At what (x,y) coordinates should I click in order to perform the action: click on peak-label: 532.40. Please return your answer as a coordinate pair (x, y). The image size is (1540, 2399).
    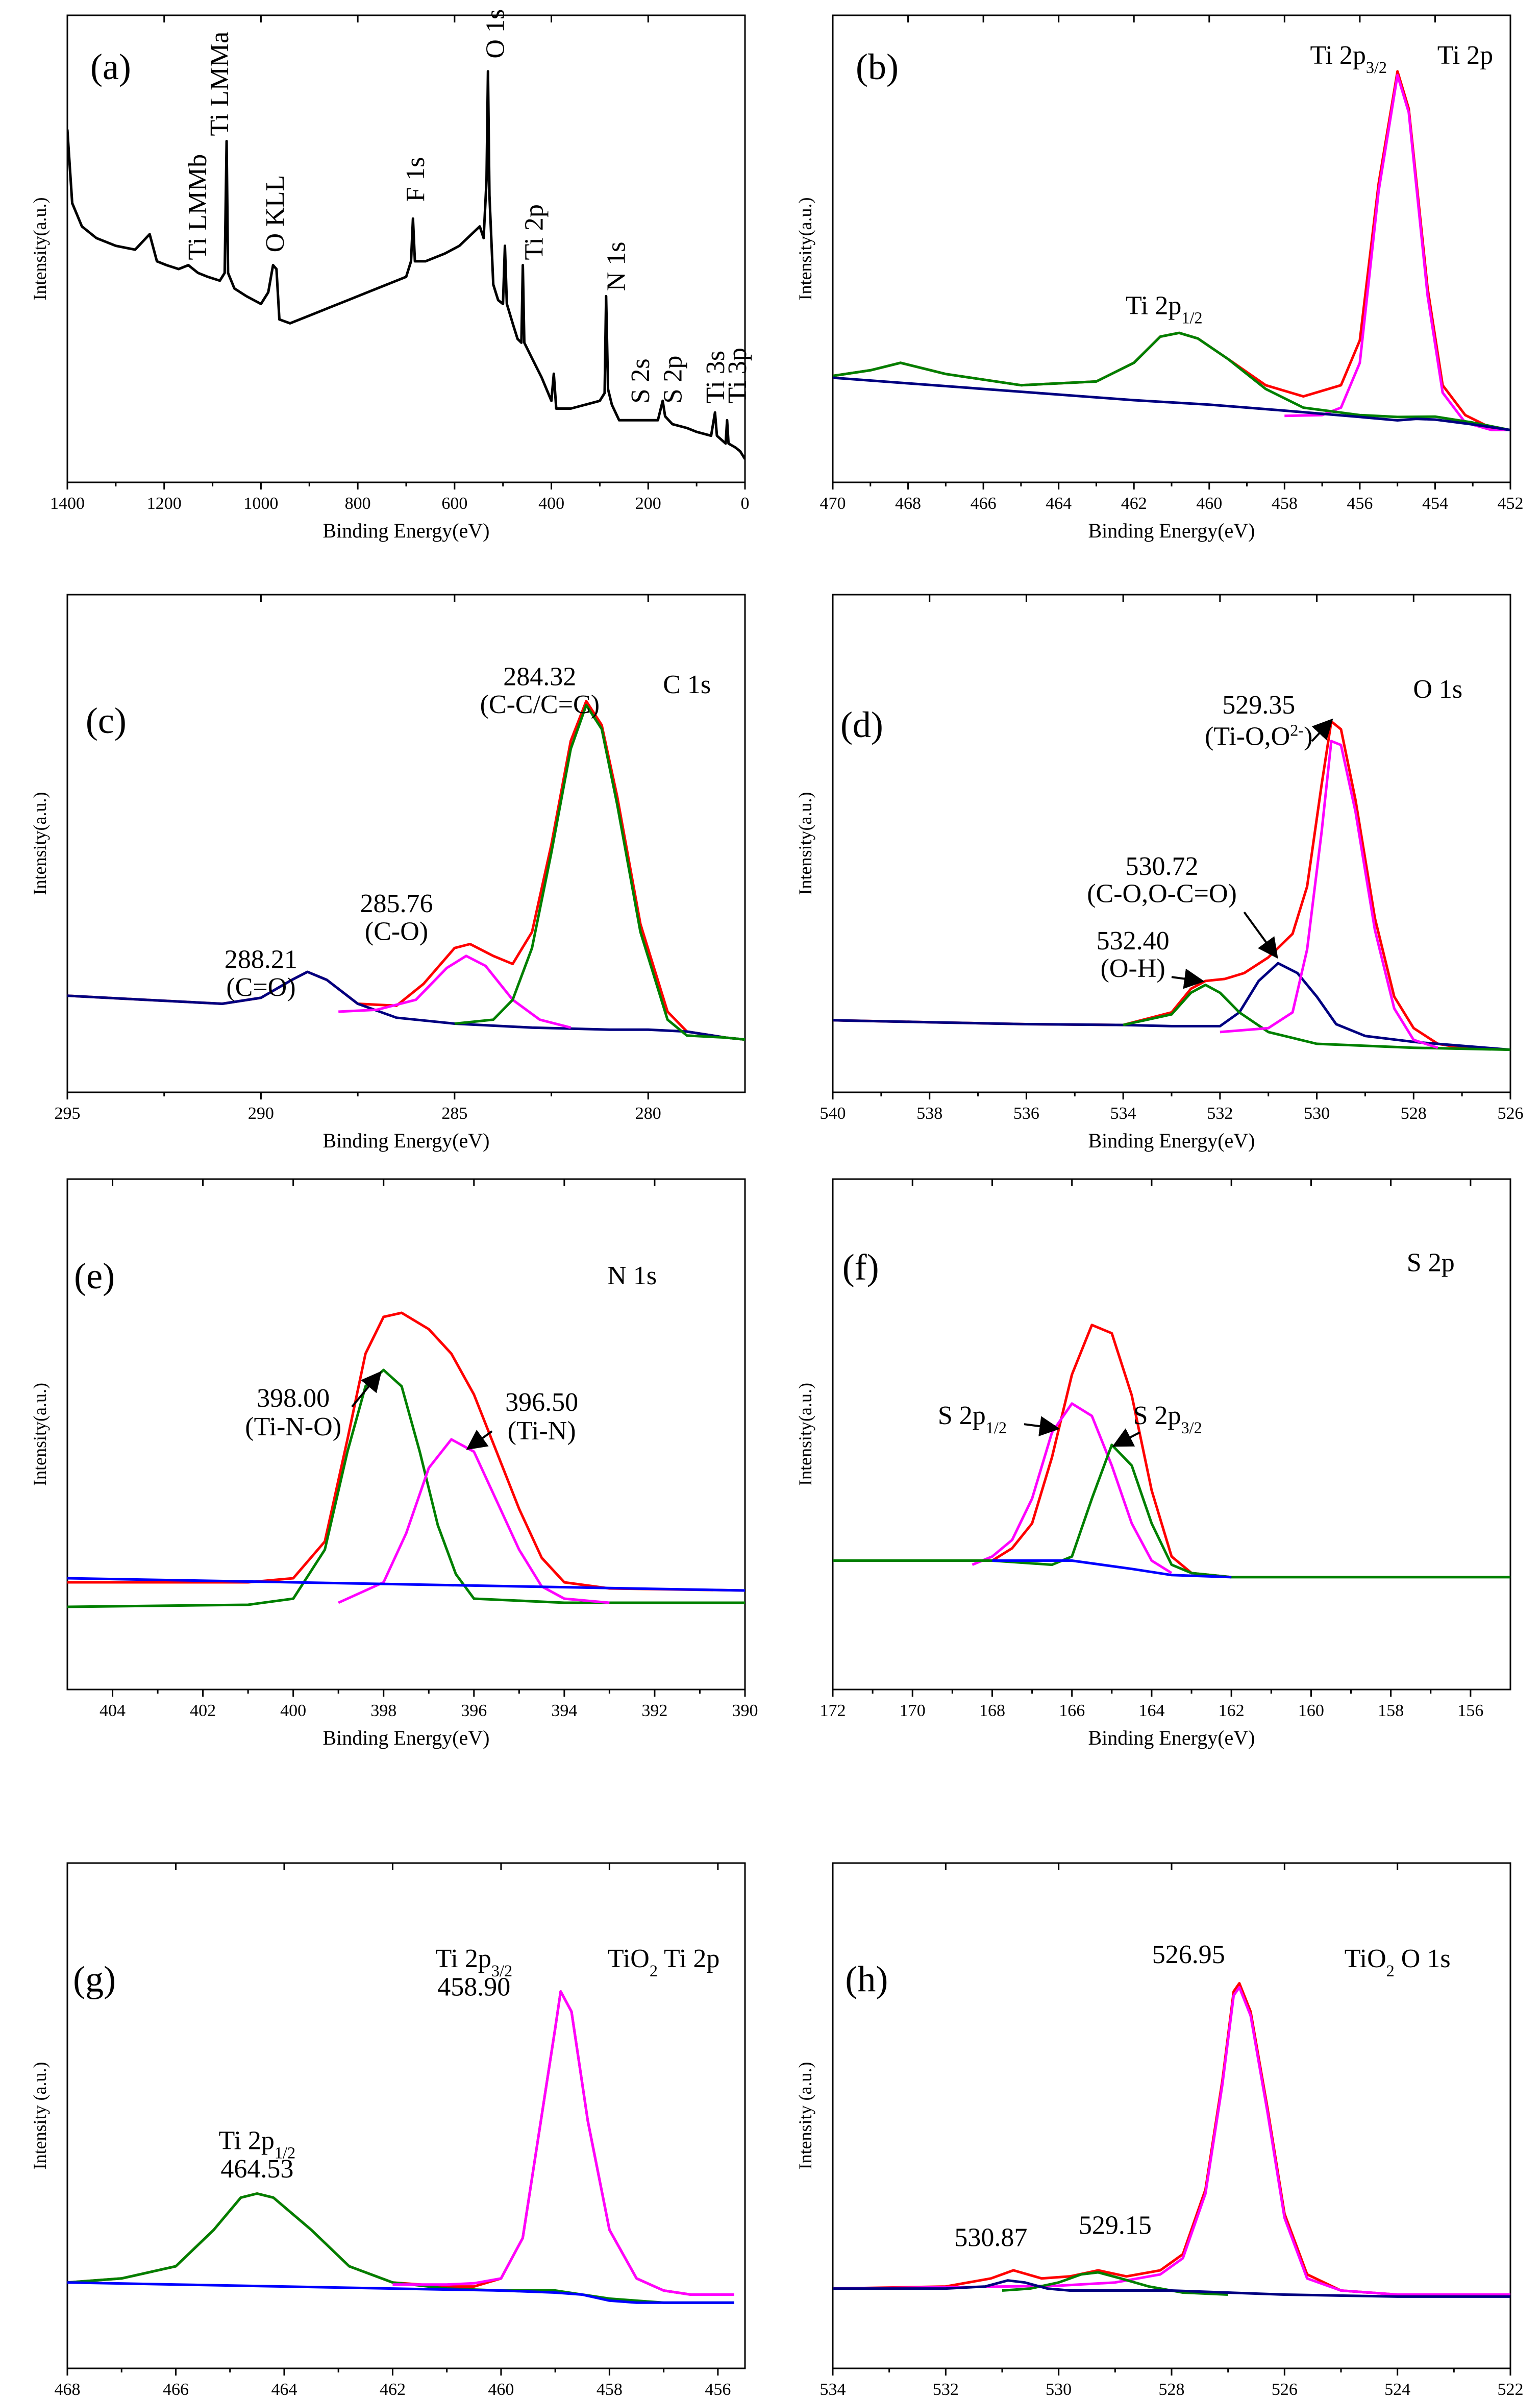
    Looking at the image, I should click on (1133, 941).